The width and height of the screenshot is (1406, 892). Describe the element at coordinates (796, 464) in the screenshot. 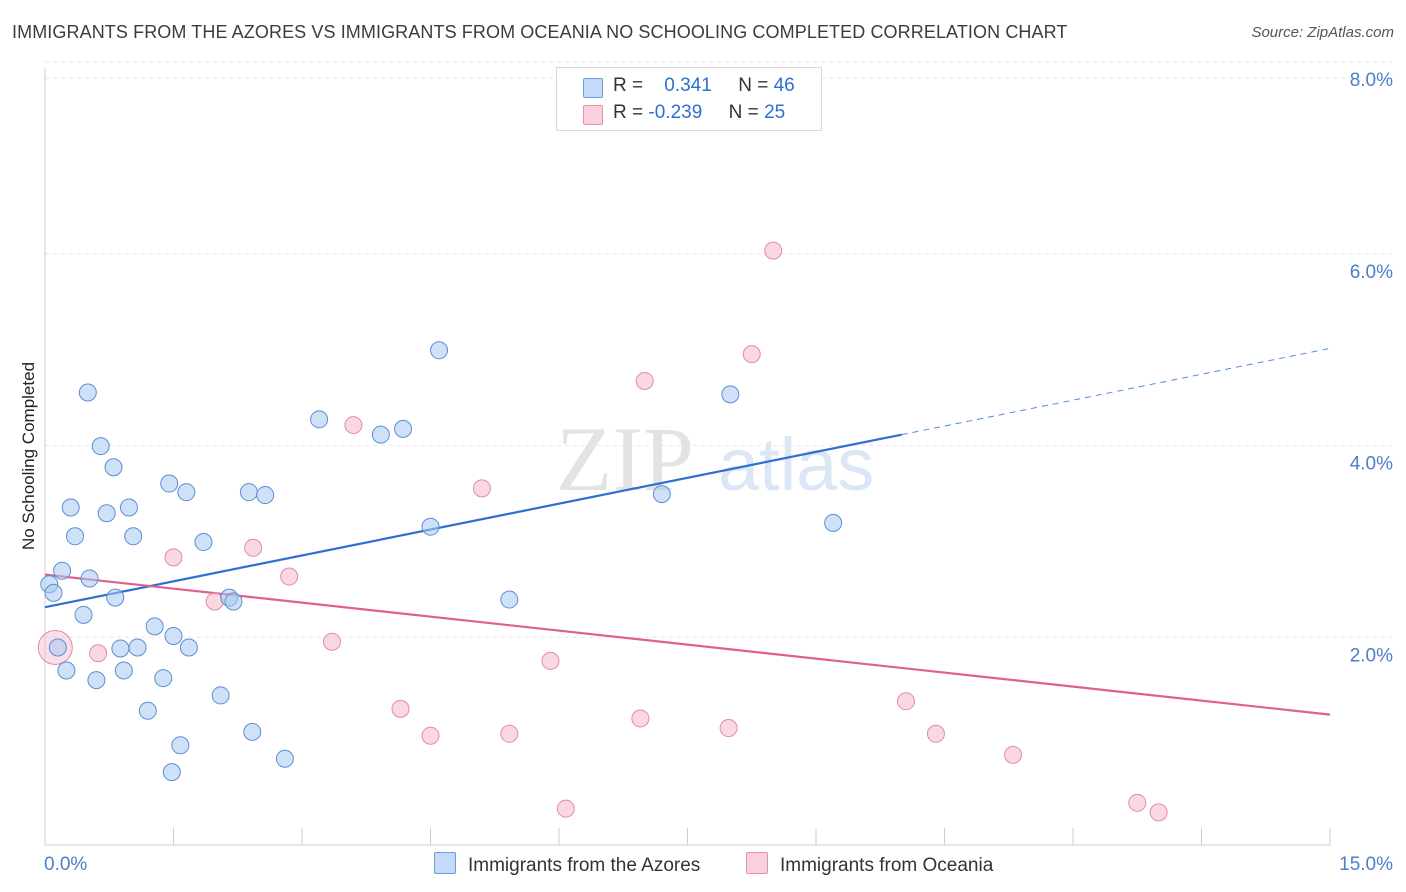

I see `watermark-atlas: atlas` at that location.